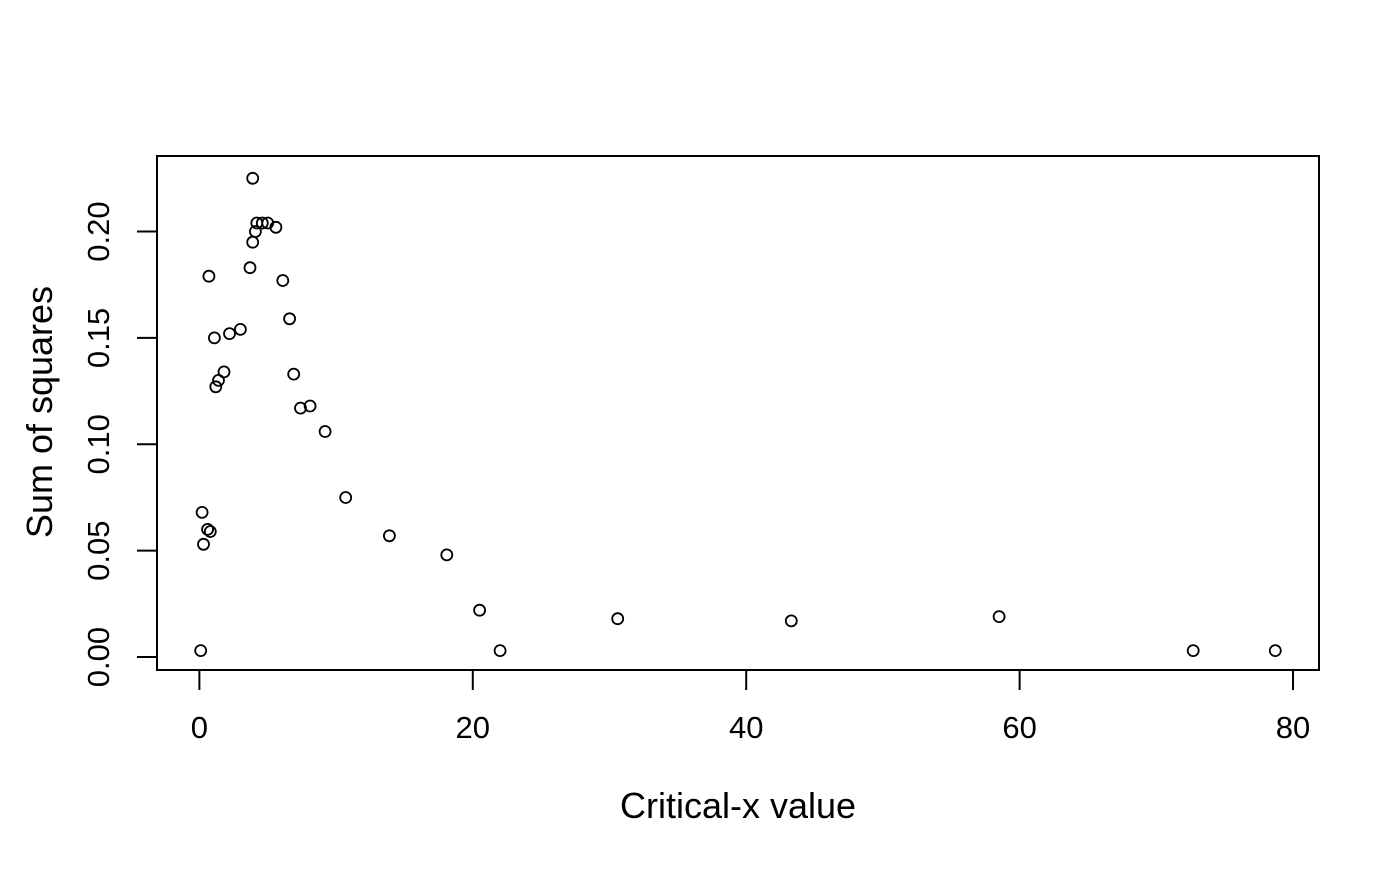 Image resolution: width=1400 pixels, height=871 pixels. I want to click on x-tick-label: 80, so click(1293, 727).